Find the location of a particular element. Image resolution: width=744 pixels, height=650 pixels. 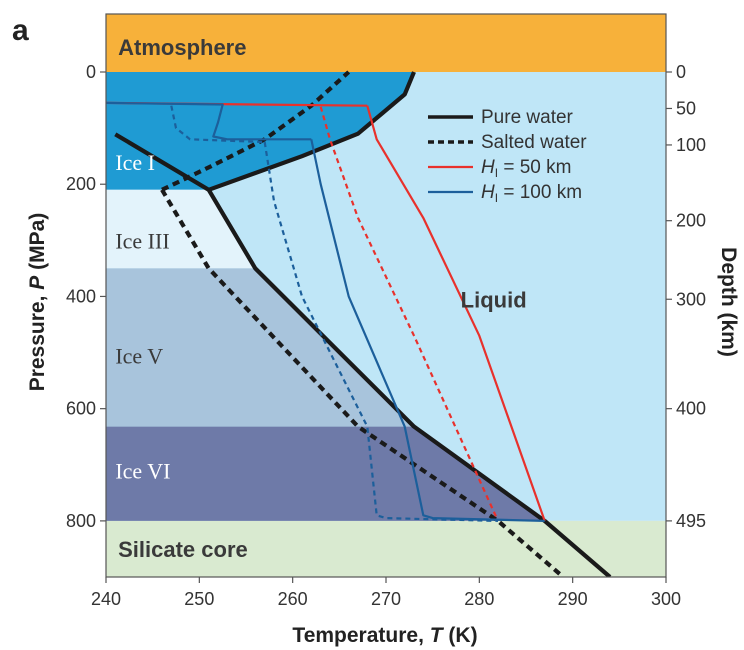

y2-tick-label: 100 is located at coordinates (691, 145).